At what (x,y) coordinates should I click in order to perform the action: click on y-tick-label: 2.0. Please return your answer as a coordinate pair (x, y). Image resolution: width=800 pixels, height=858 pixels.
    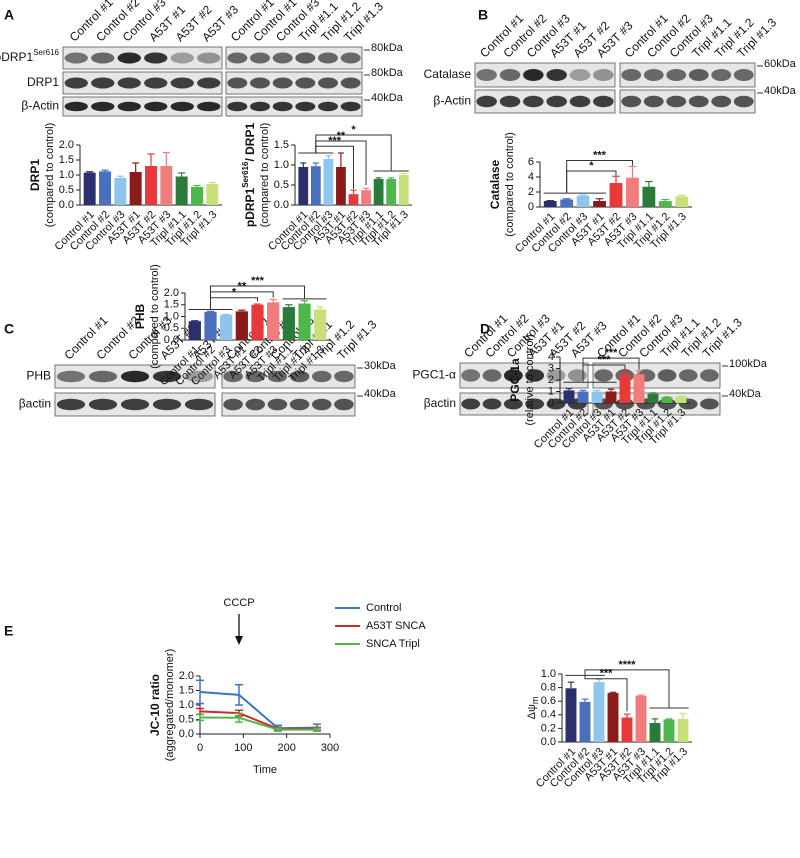
    Looking at the image, I should click on (66, 145).